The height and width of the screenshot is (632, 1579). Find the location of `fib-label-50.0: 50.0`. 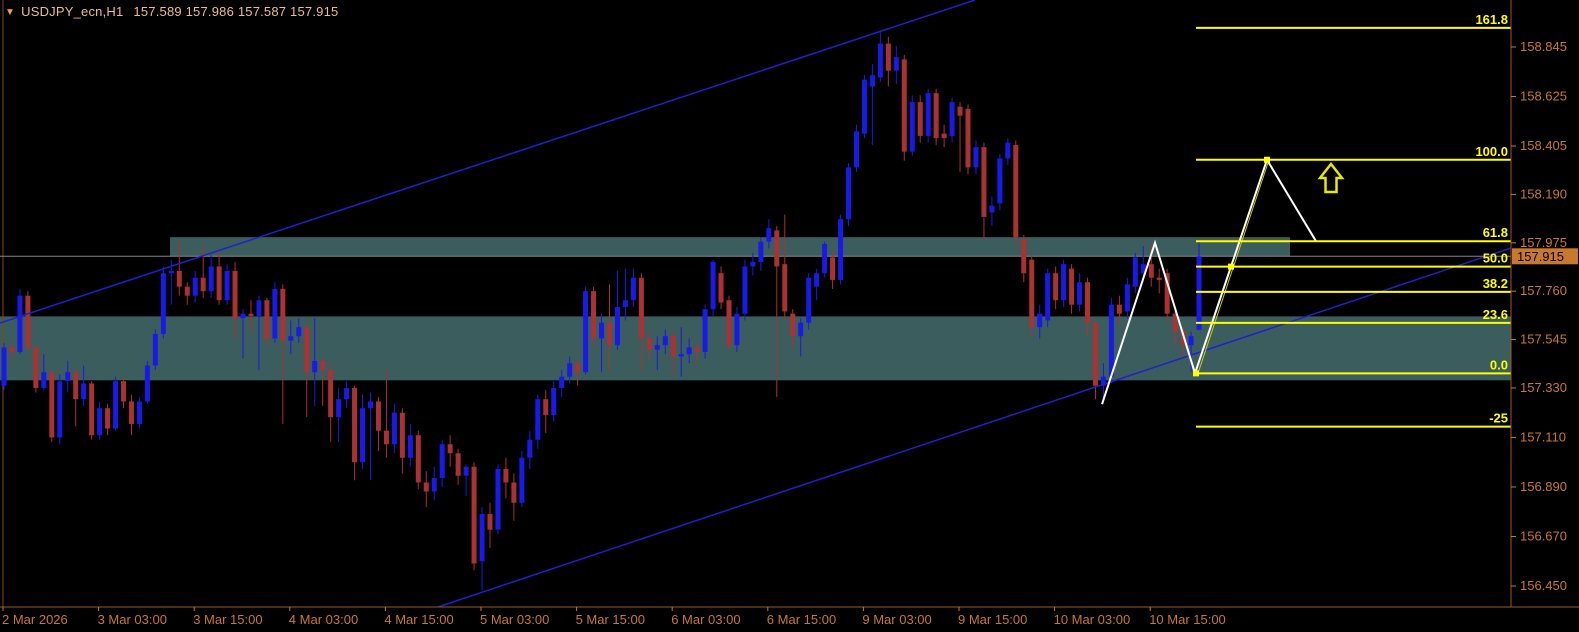

fib-label-50.0: 50.0 is located at coordinates (1495, 258).